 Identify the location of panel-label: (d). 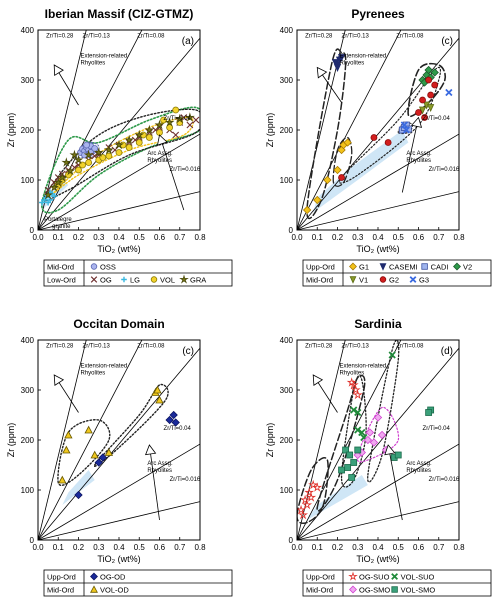
(447, 351).